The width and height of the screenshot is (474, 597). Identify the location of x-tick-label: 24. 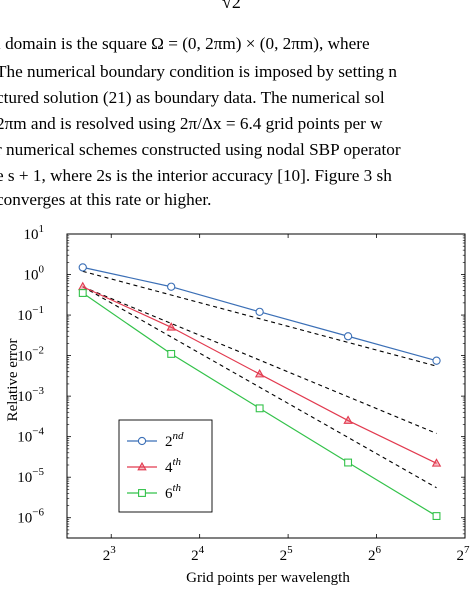
(198, 554).